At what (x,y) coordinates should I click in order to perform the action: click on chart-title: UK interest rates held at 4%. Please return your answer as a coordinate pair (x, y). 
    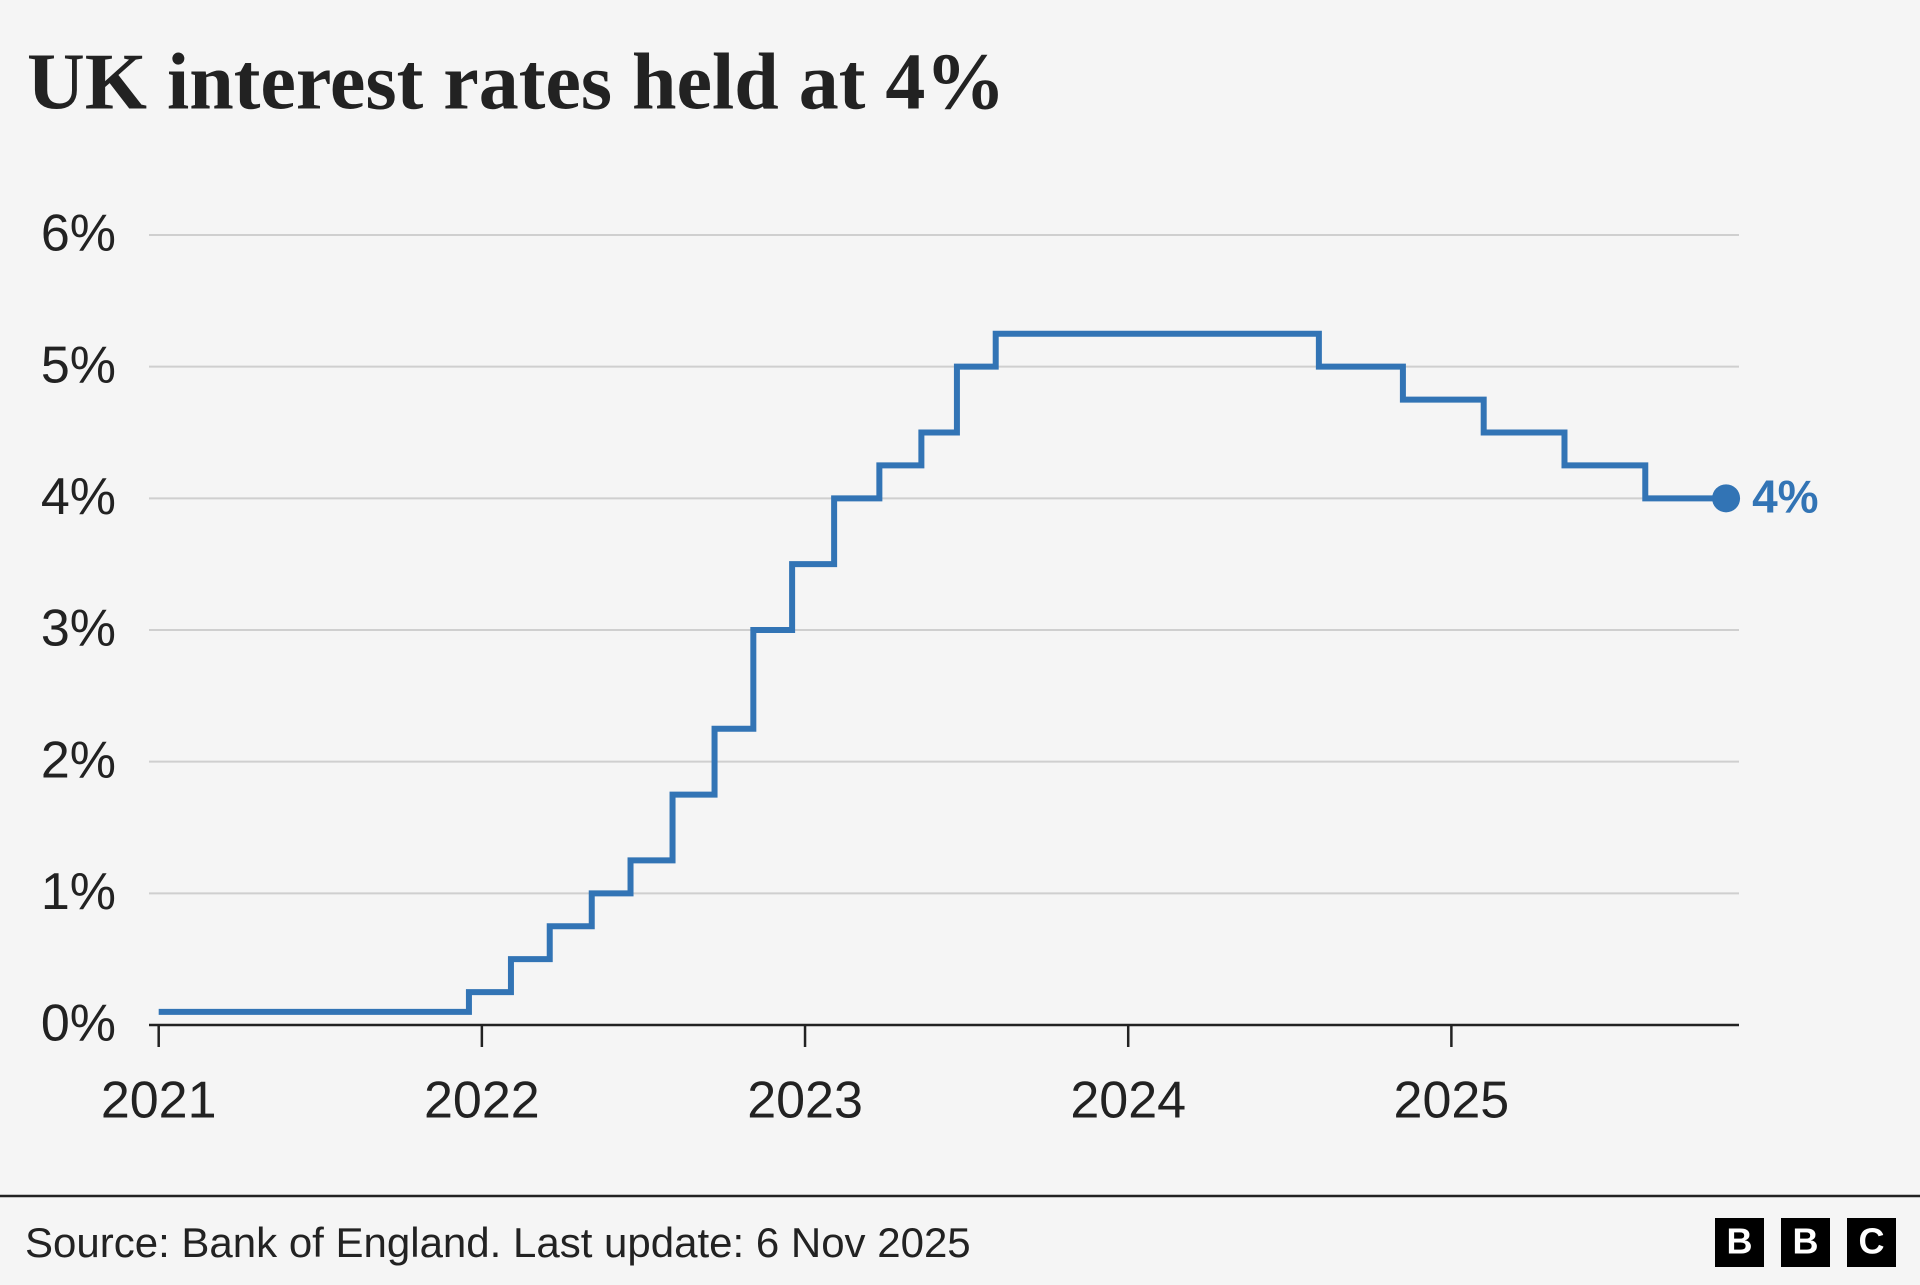
    Looking at the image, I should click on (516, 82).